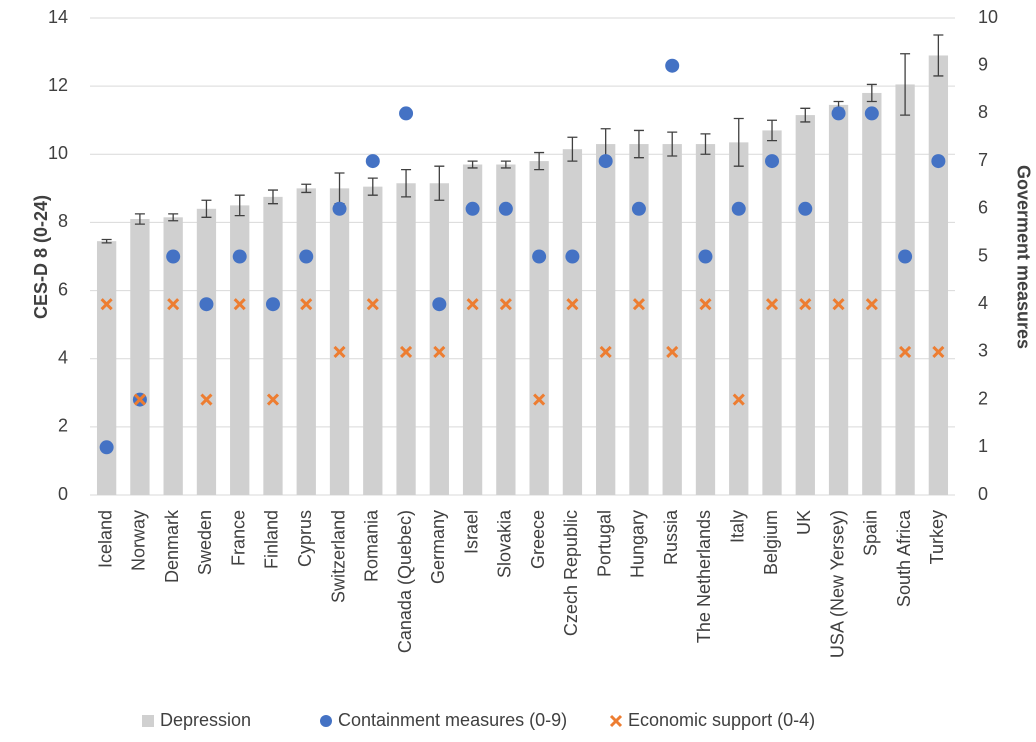 This screenshot has width=1036, height=742. I want to click on x-tick-label: Denmark, so click(172, 546).